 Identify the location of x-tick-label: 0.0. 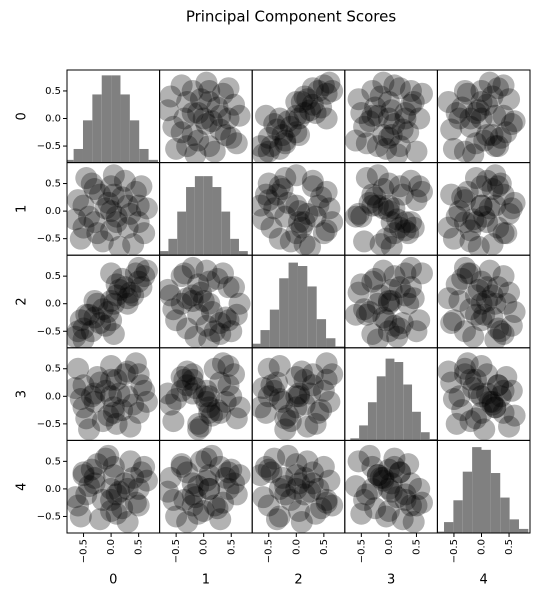
(296, 547).